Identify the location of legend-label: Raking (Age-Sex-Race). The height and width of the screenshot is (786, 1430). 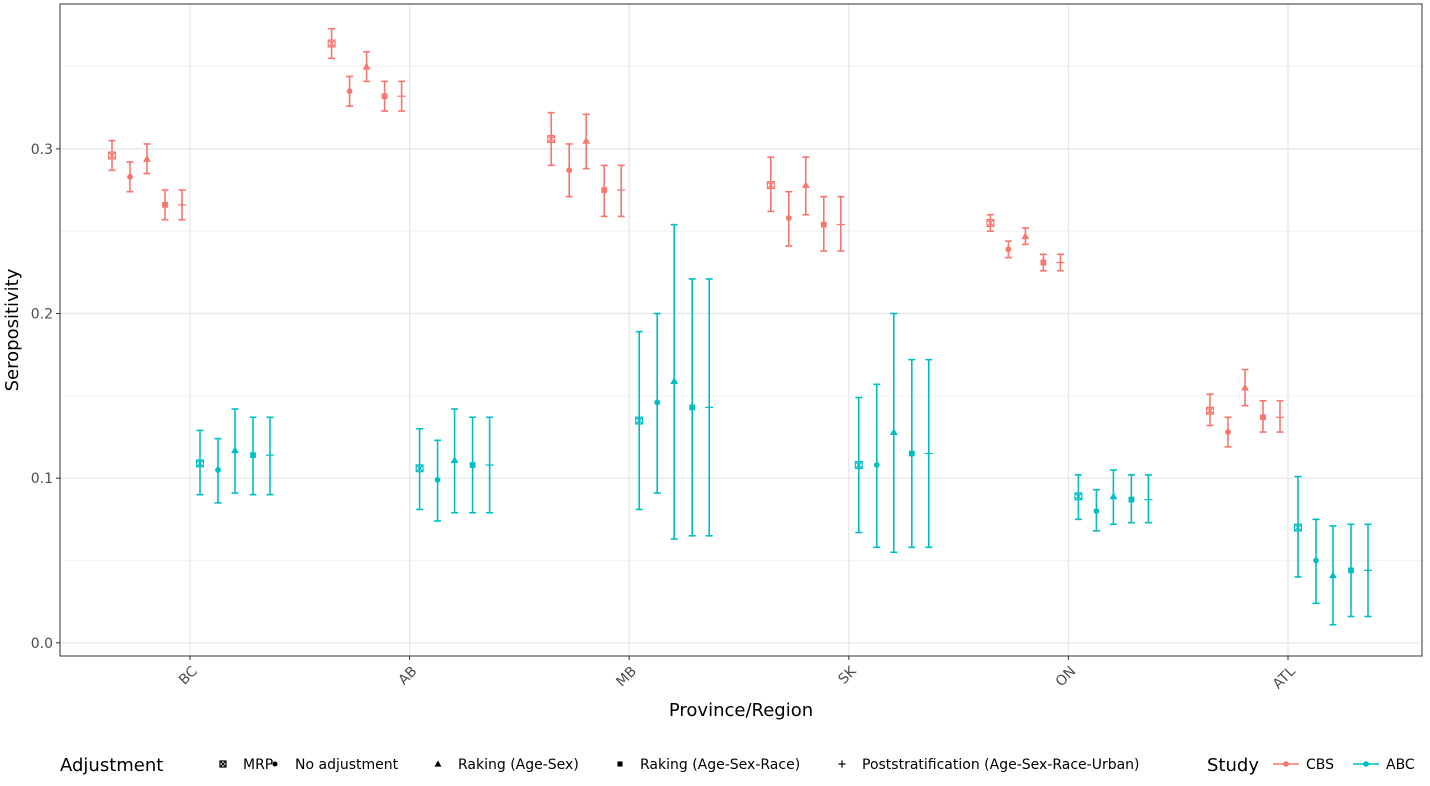
(720, 765).